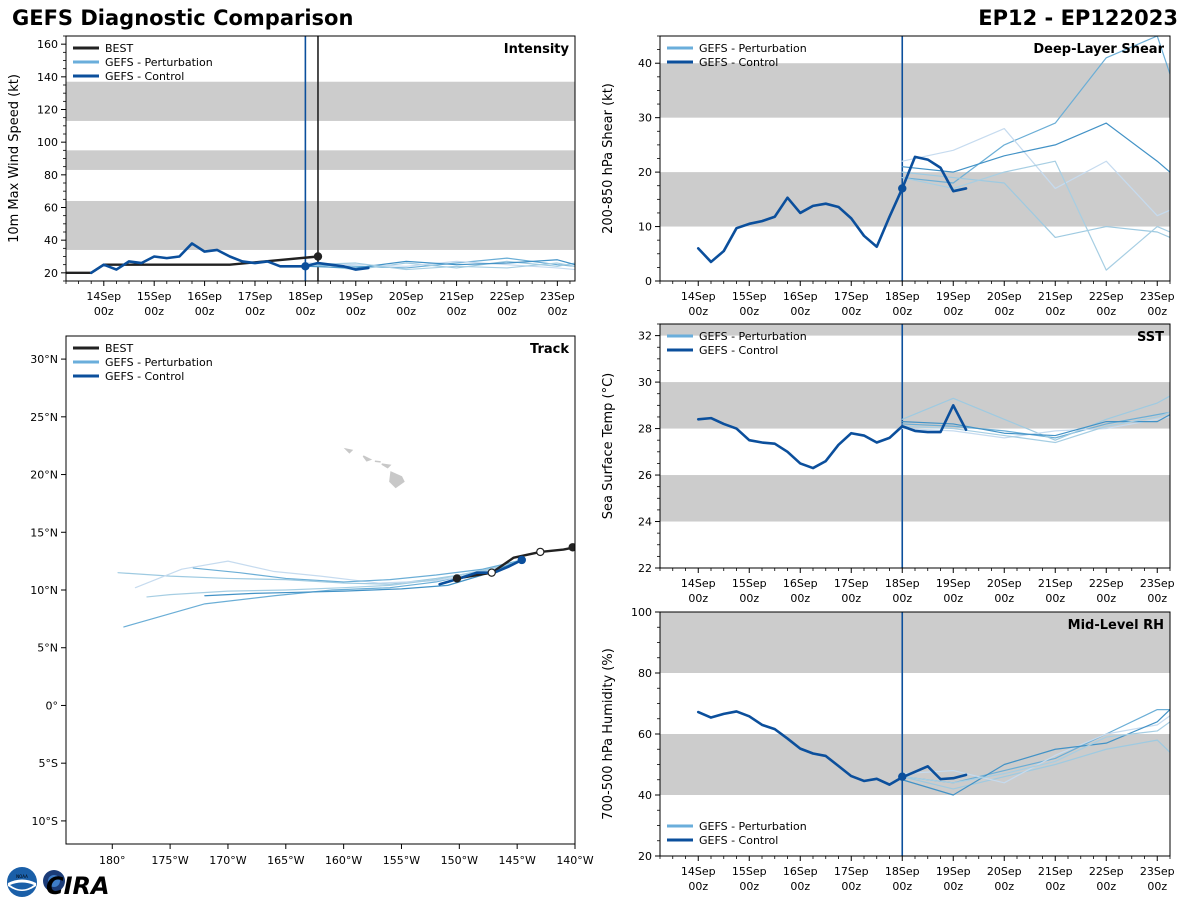 This screenshot has height=900, width=1200. What do you see at coordinates (832, 748) in the screenshot?
I see `rh-series-gefs-control` at bounding box center [832, 748].